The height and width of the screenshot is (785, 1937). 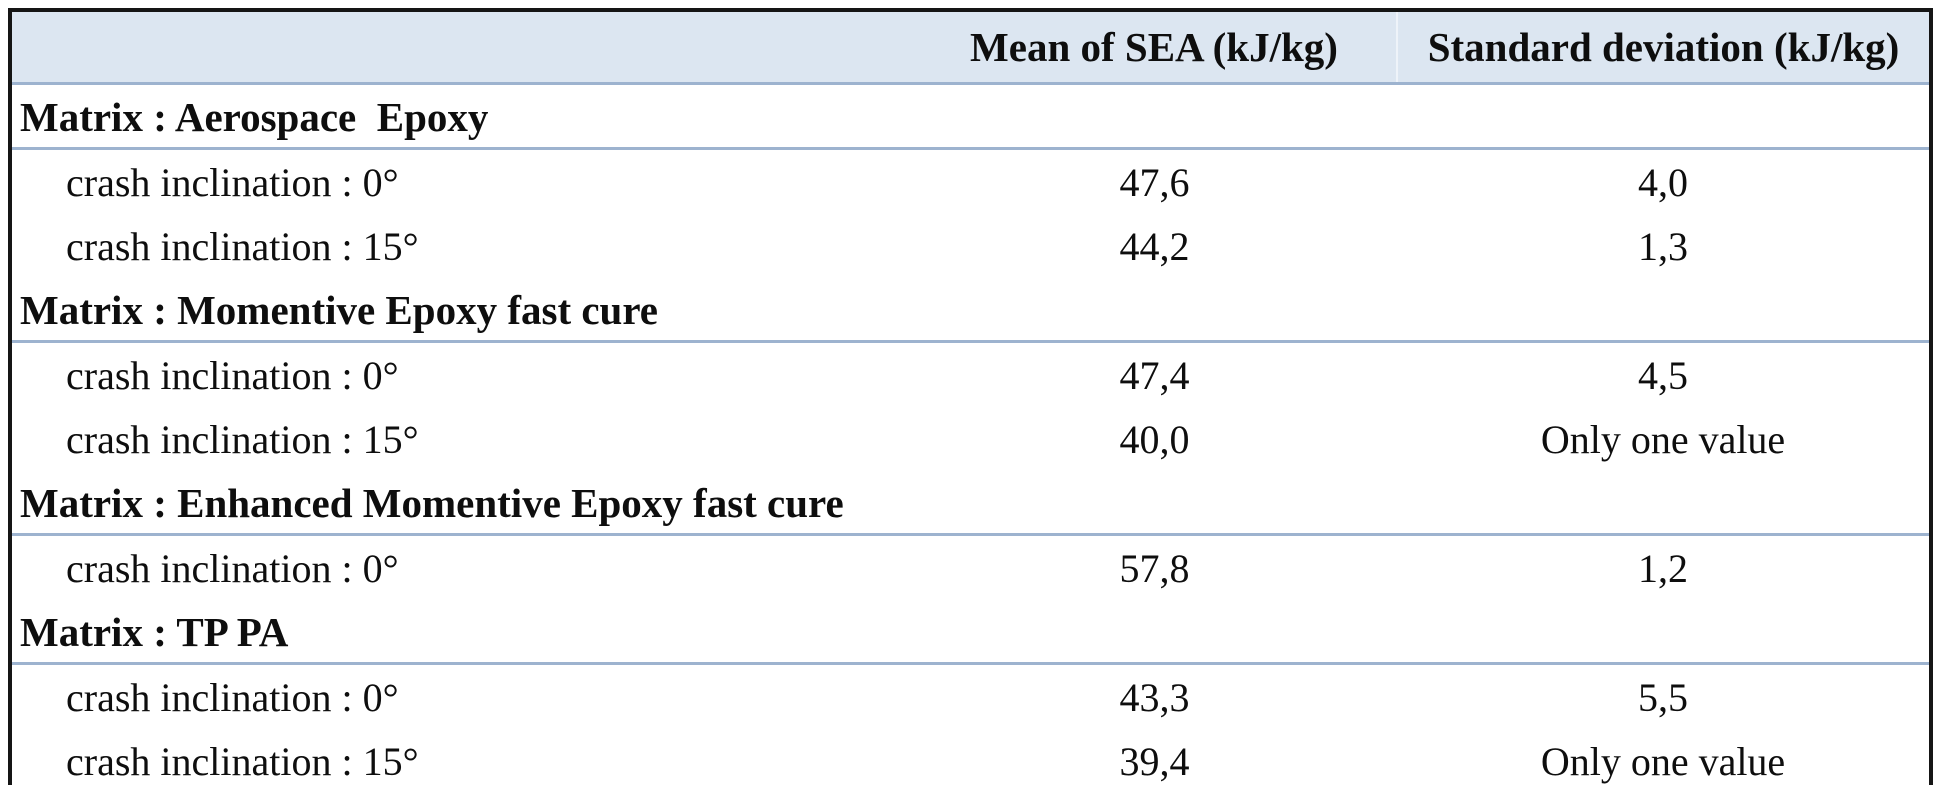 I want to click on std-value-cell: 1,2, so click(x=1663, y=568).